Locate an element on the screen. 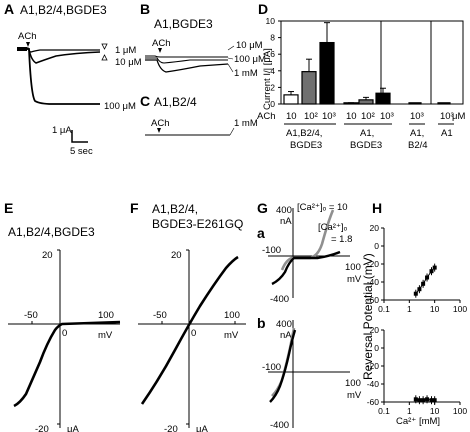 This screenshot has height=432, width=470. panel-g-b-xneg: -100 is located at coordinates (271, 367).